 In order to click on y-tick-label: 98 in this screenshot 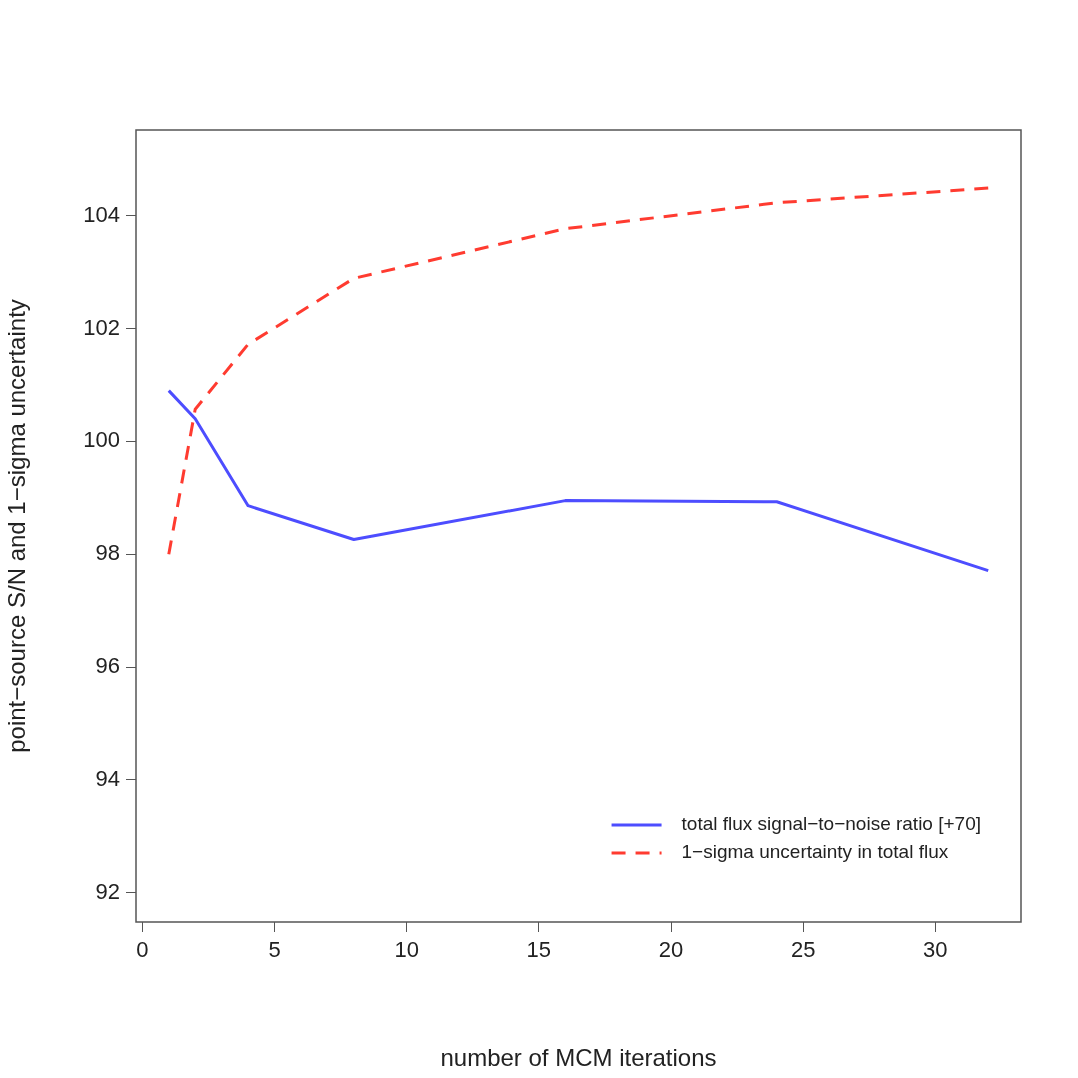, I will do `click(107, 553)`.